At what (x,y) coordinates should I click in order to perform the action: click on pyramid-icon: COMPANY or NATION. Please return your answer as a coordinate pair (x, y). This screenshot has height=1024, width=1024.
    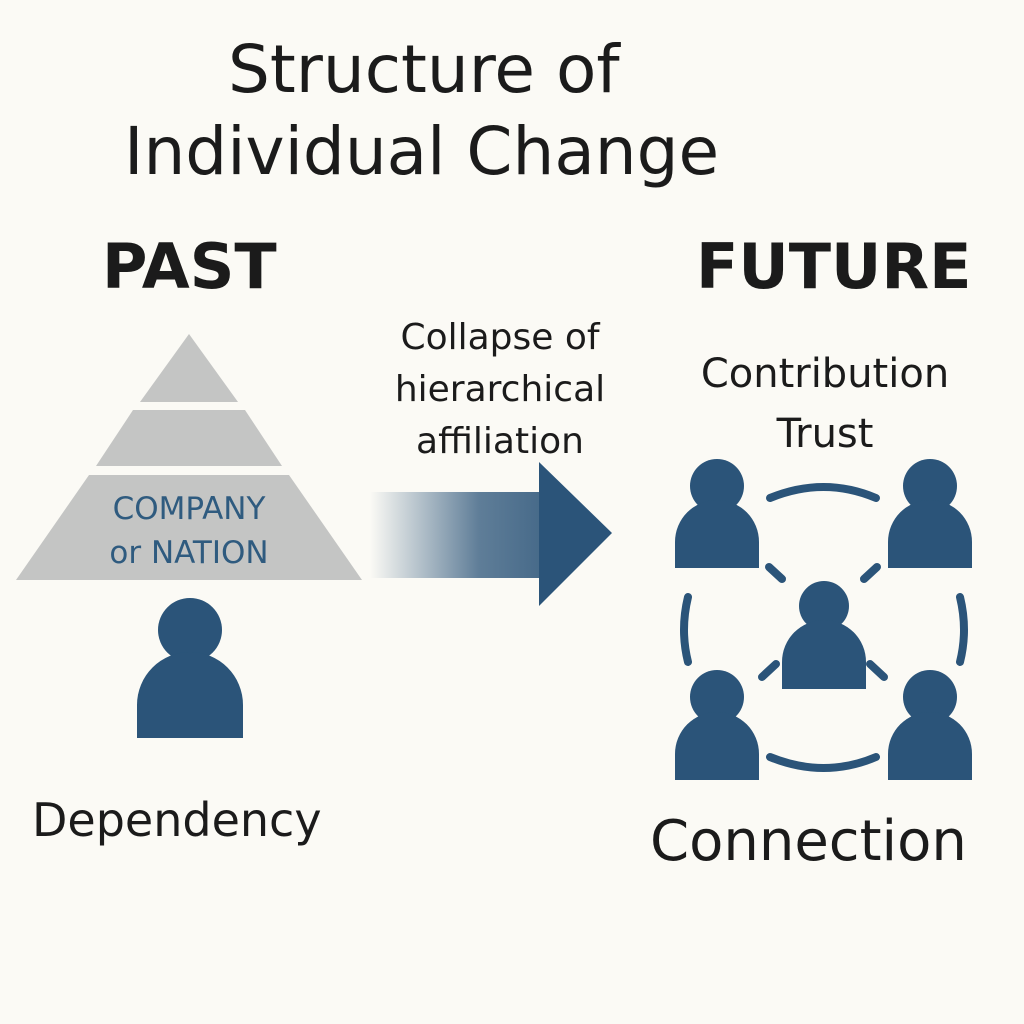
    Looking at the image, I should click on (189, 457).